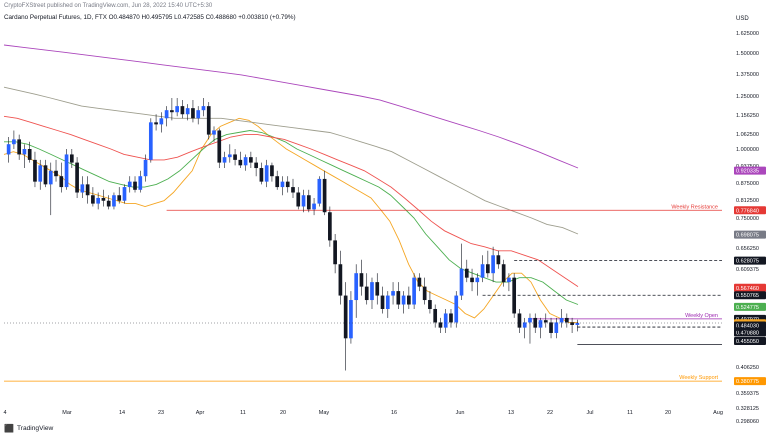  What do you see at coordinates (550, 413) in the screenshot?
I see `x-tick-label: 22` at bounding box center [550, 413].